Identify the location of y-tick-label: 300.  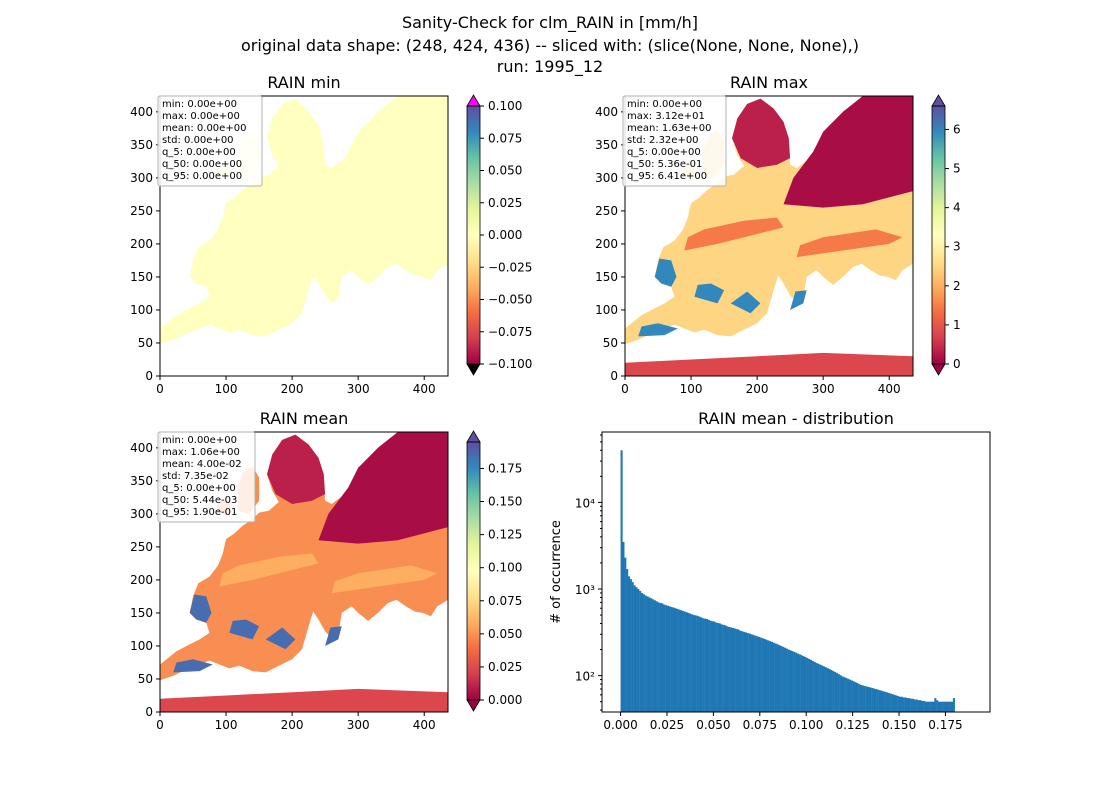
(141, 178).